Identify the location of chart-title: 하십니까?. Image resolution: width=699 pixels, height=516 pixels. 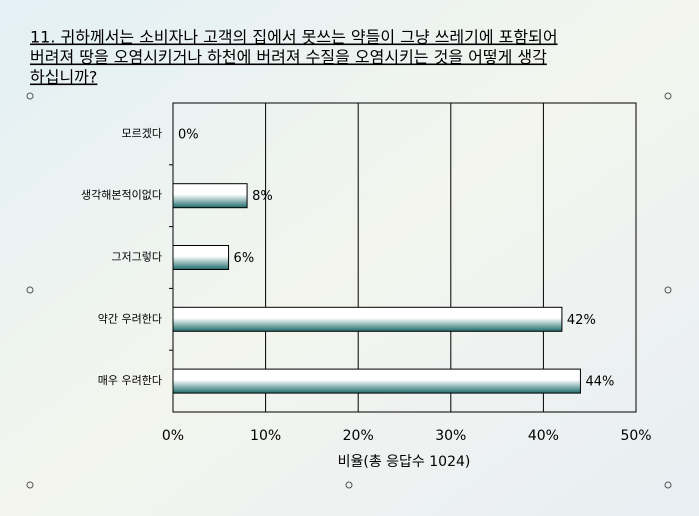
(63, 77).